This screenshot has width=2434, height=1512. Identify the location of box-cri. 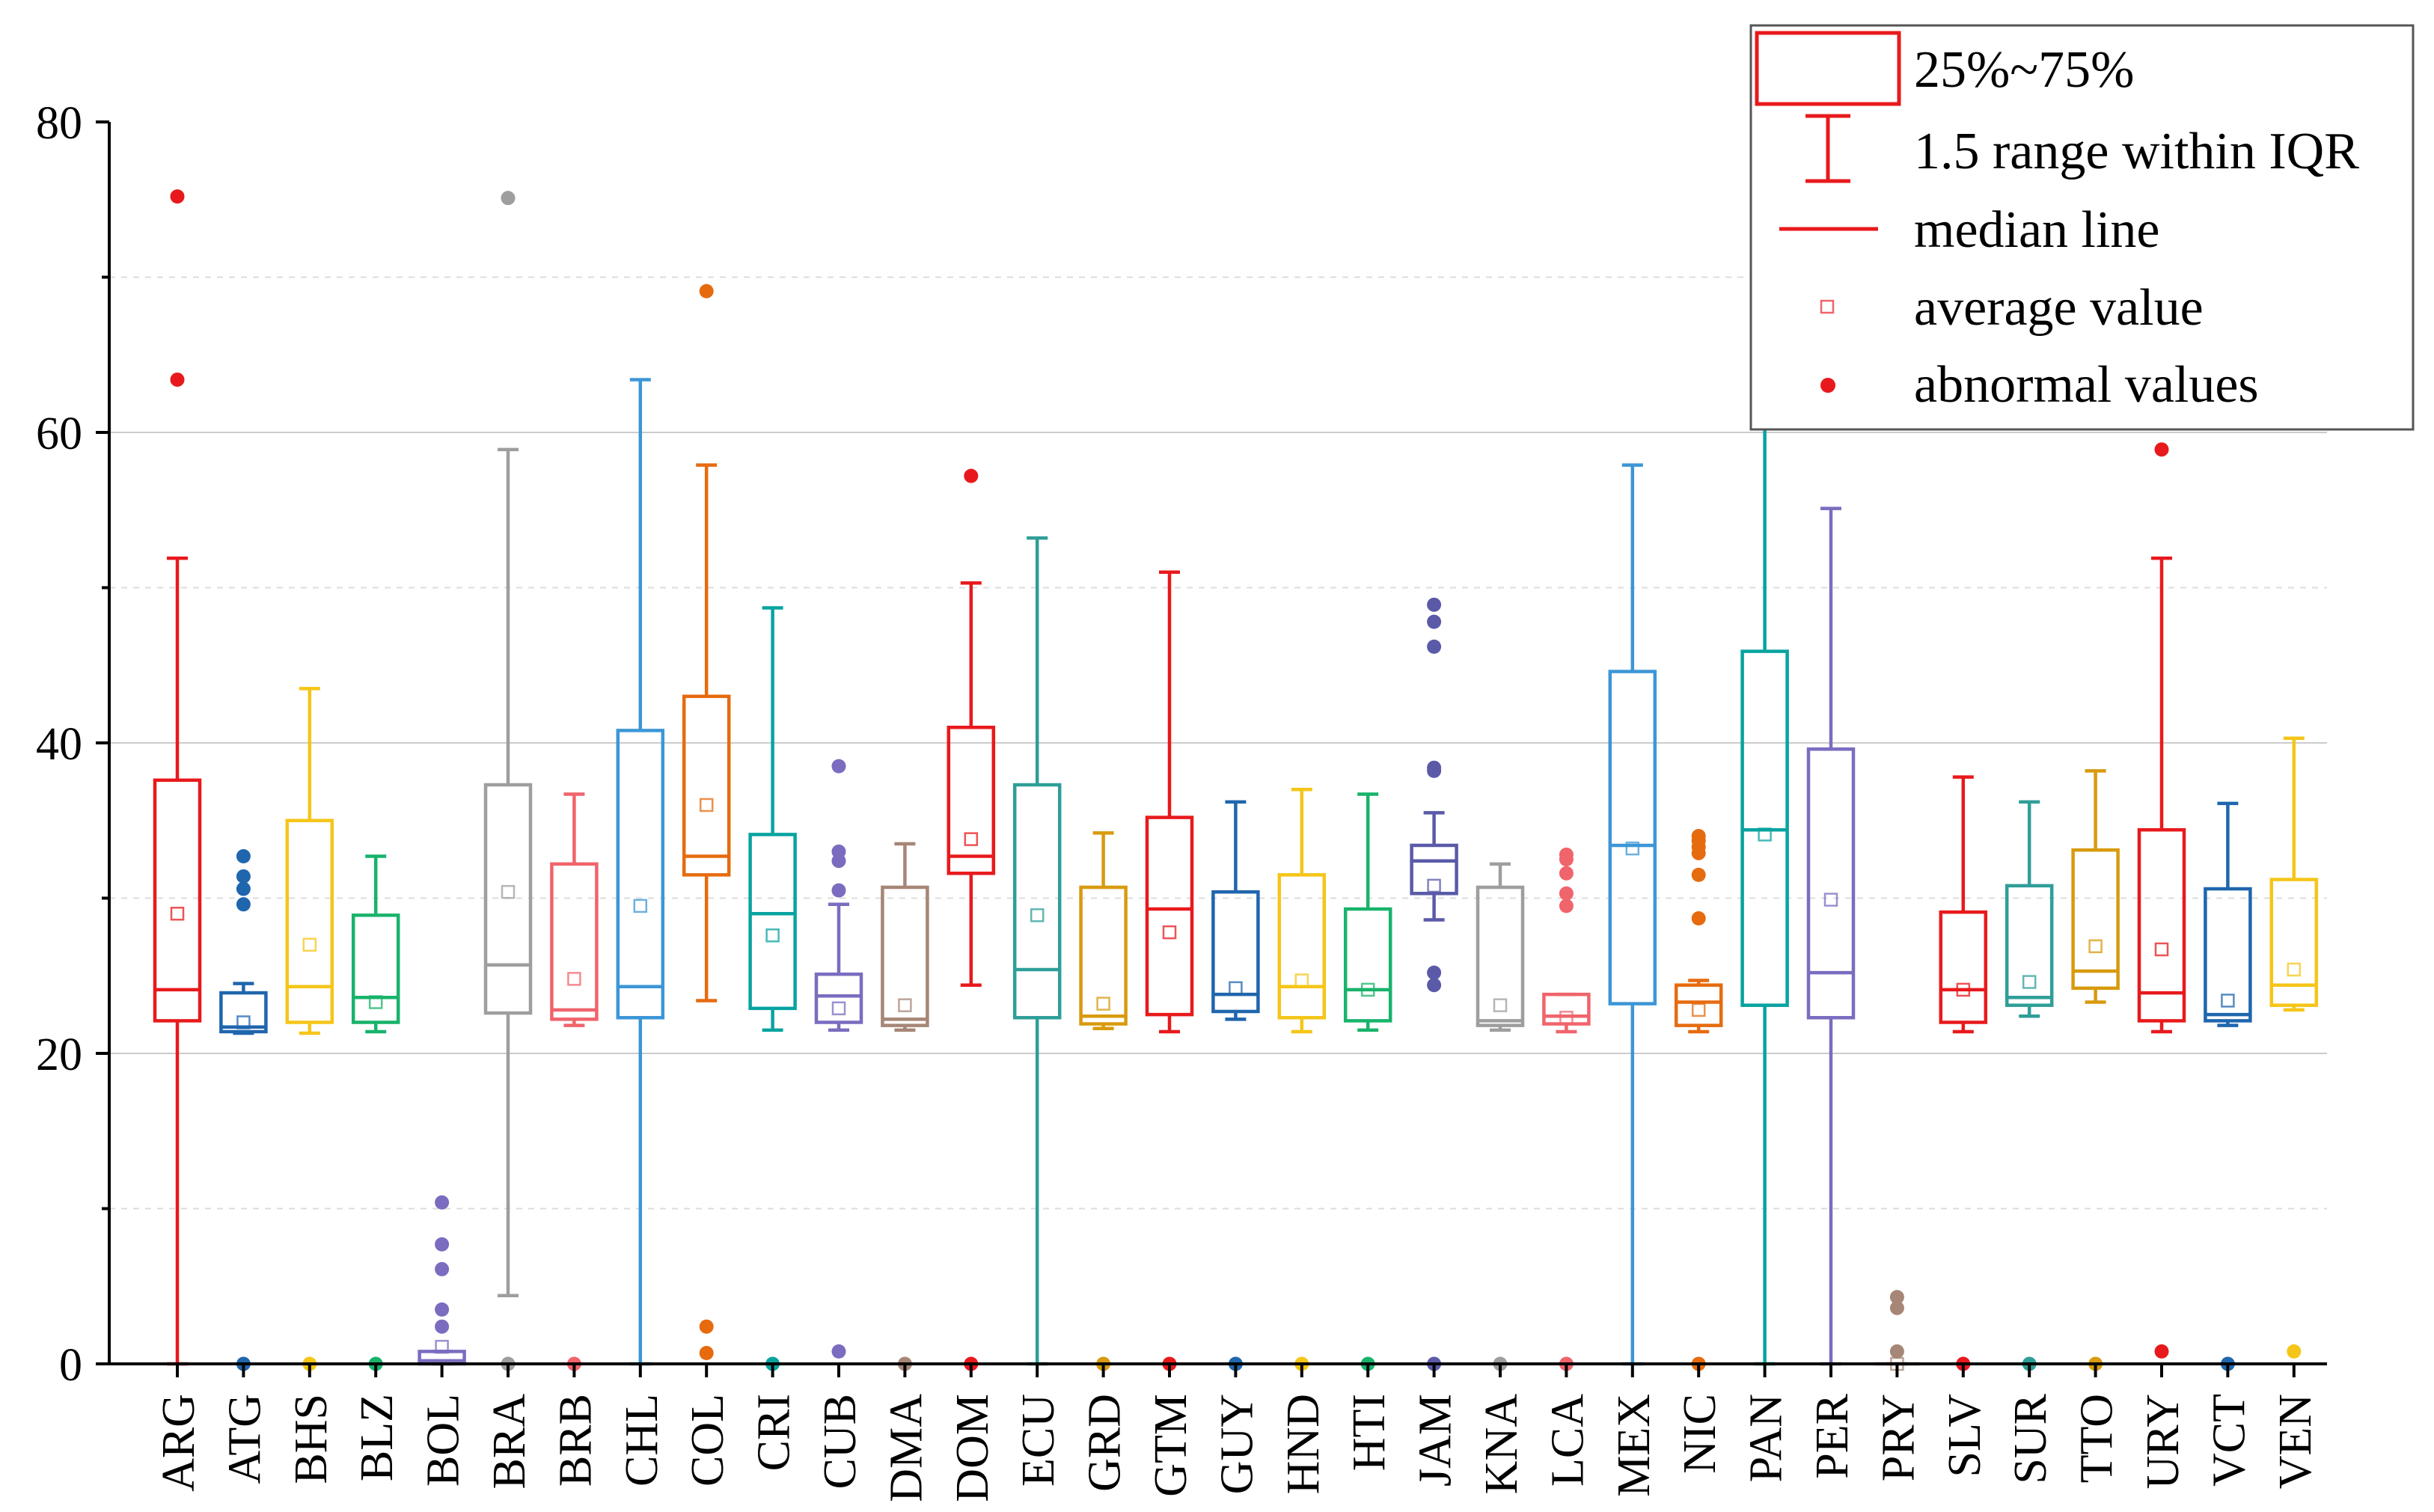
(773, 988).